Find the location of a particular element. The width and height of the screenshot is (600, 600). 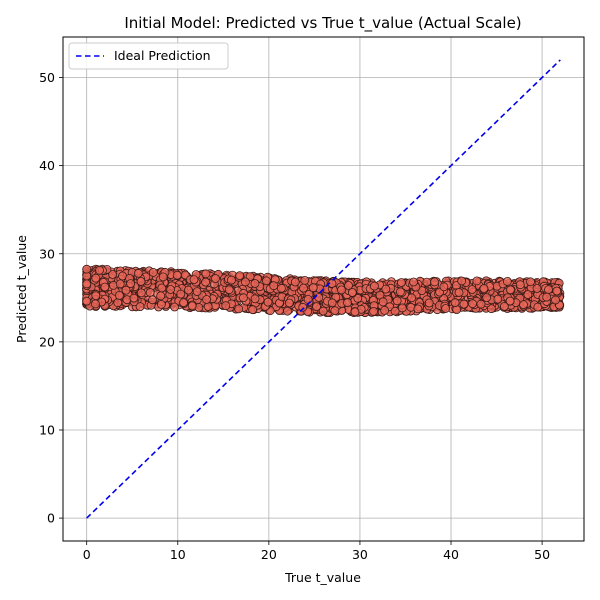

y-tick-label: 50 is located at coordinates (47, 77).